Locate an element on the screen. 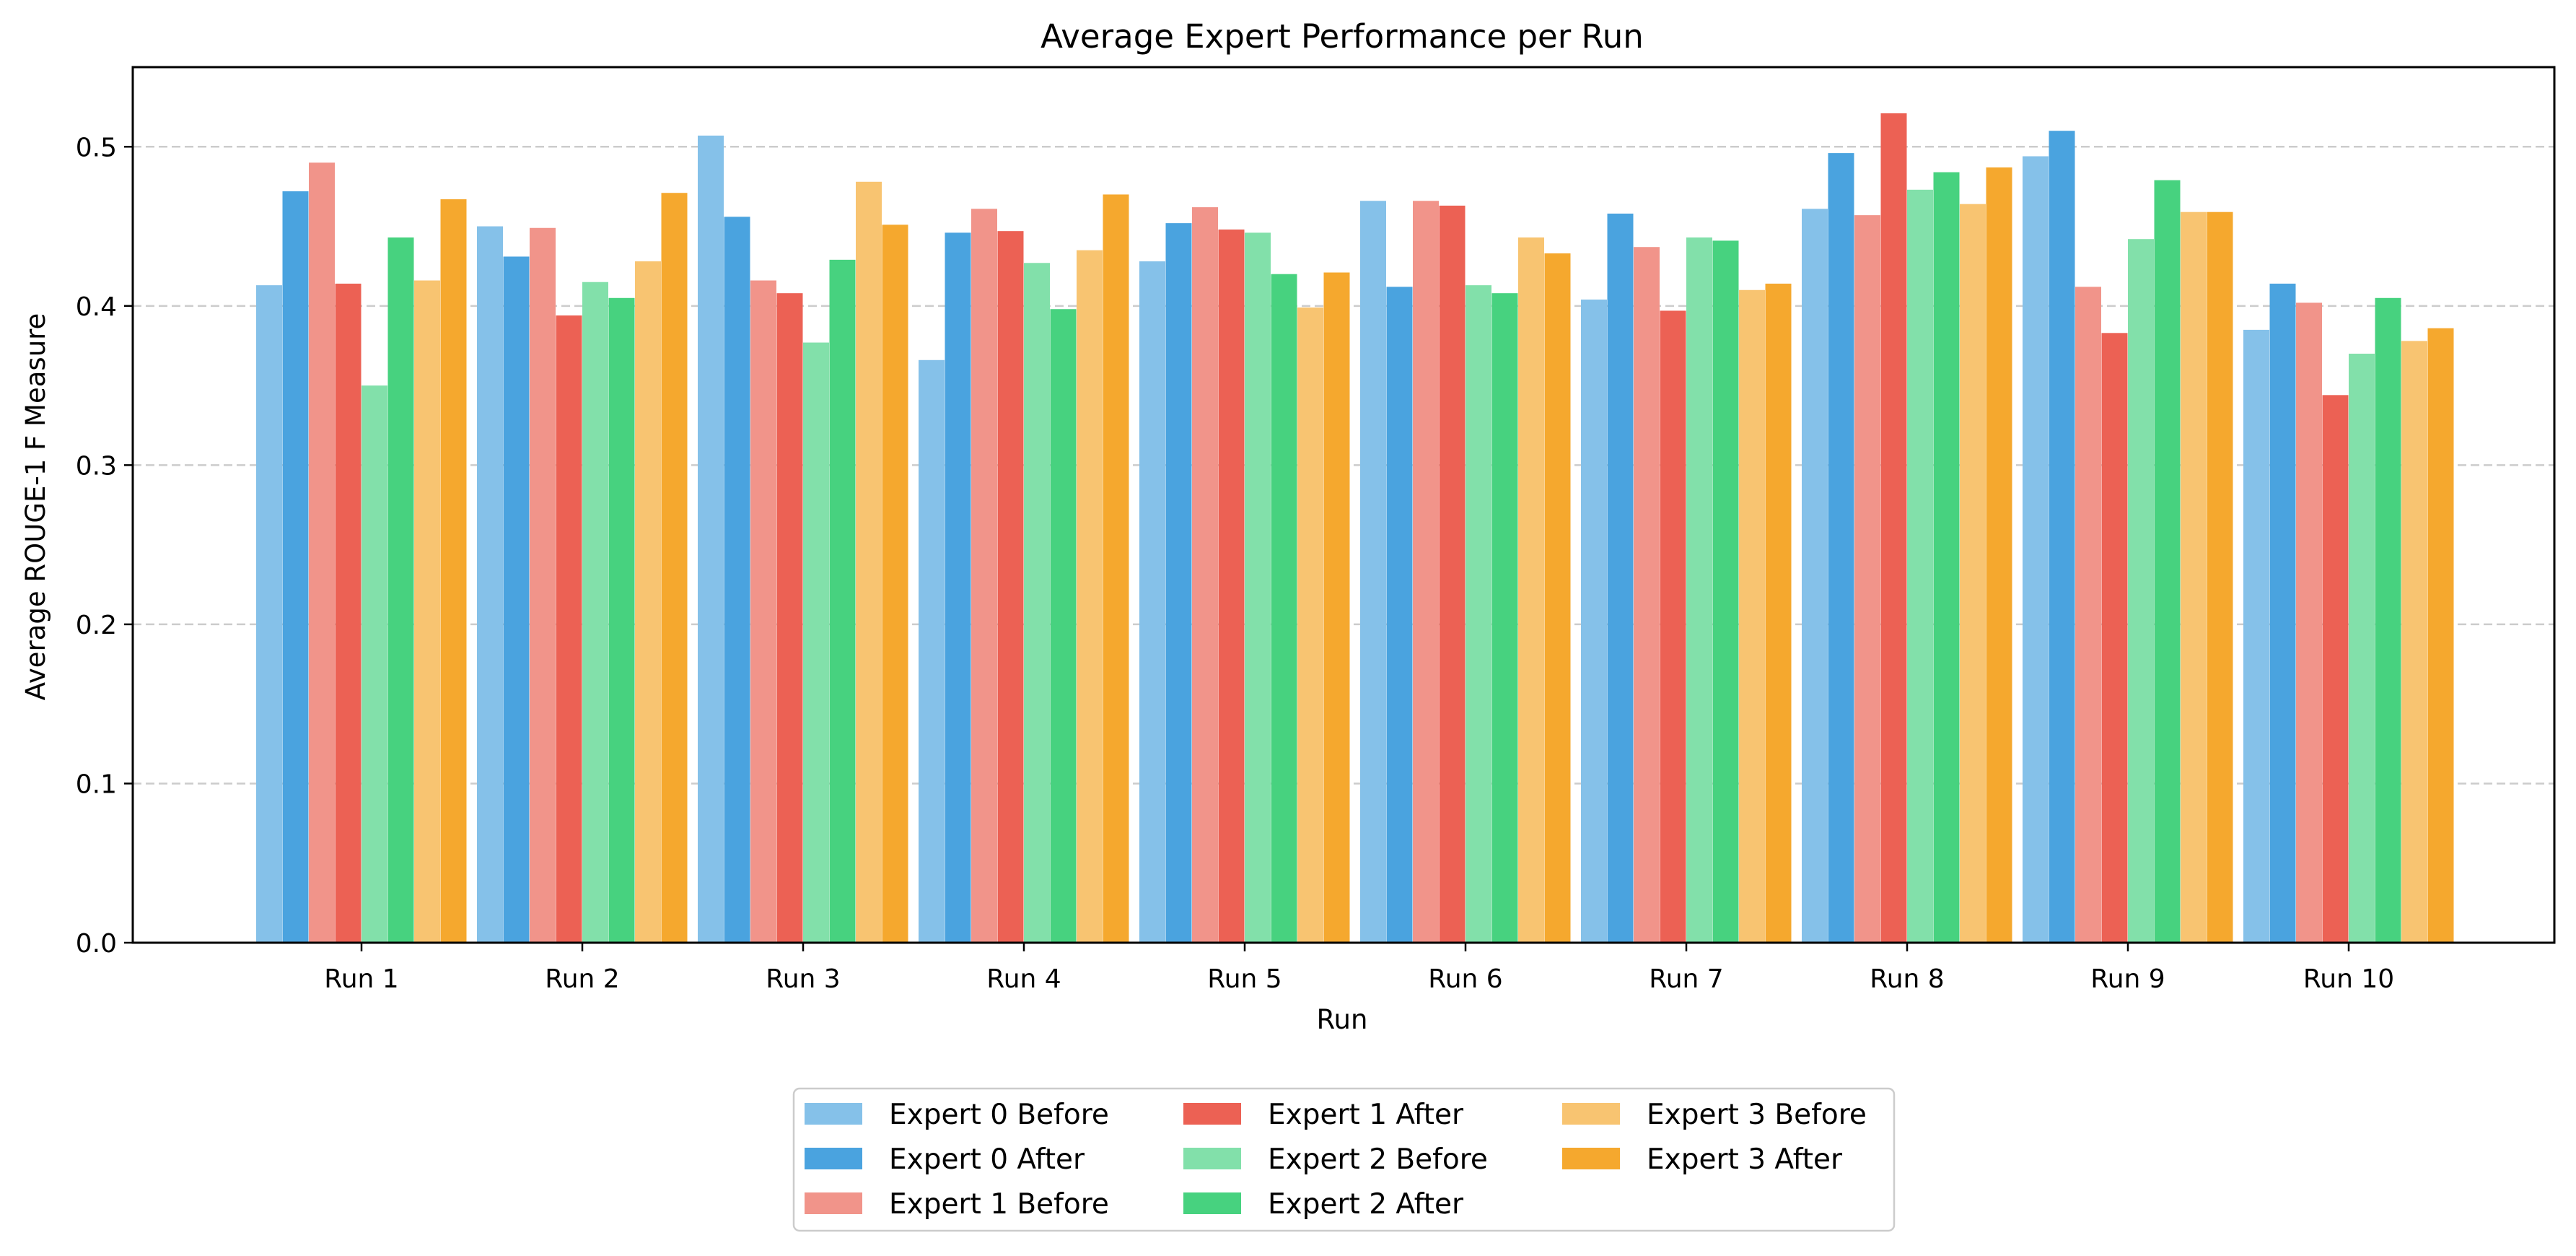  y-axis: 0.0 0.1 0.2 0.3 0.4 0.5 is located at coordinates (105, 546).